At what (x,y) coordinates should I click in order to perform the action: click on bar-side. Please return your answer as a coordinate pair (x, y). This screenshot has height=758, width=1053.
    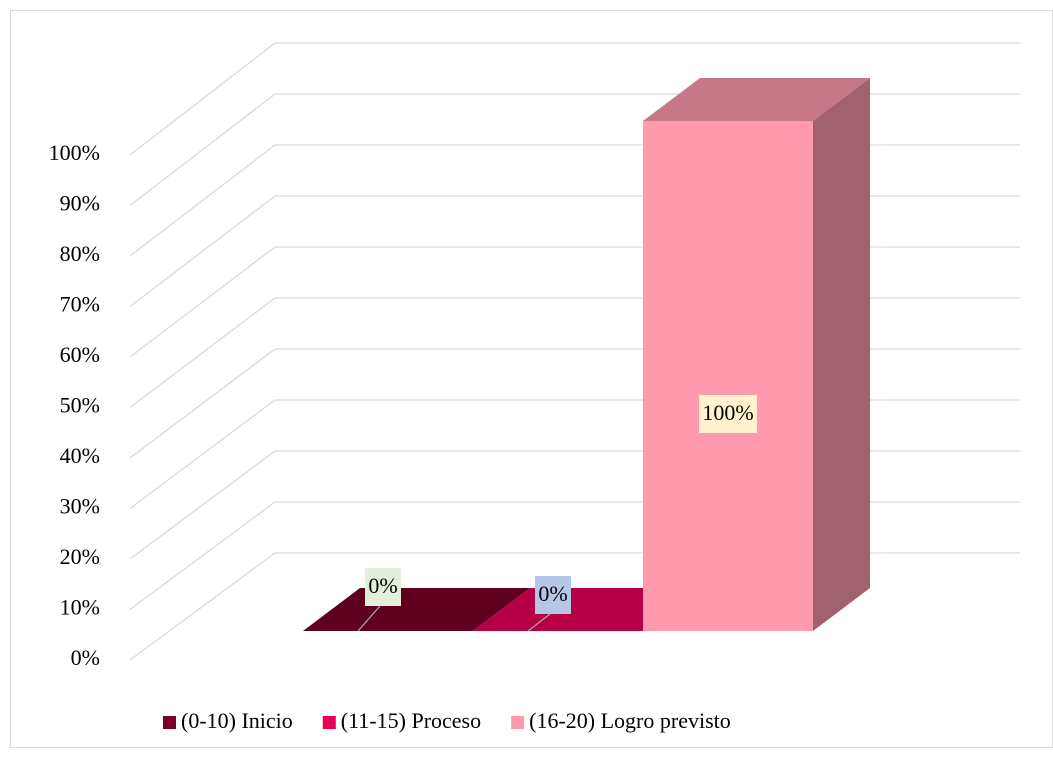
    Looking at the image, I should click on (841, 354).